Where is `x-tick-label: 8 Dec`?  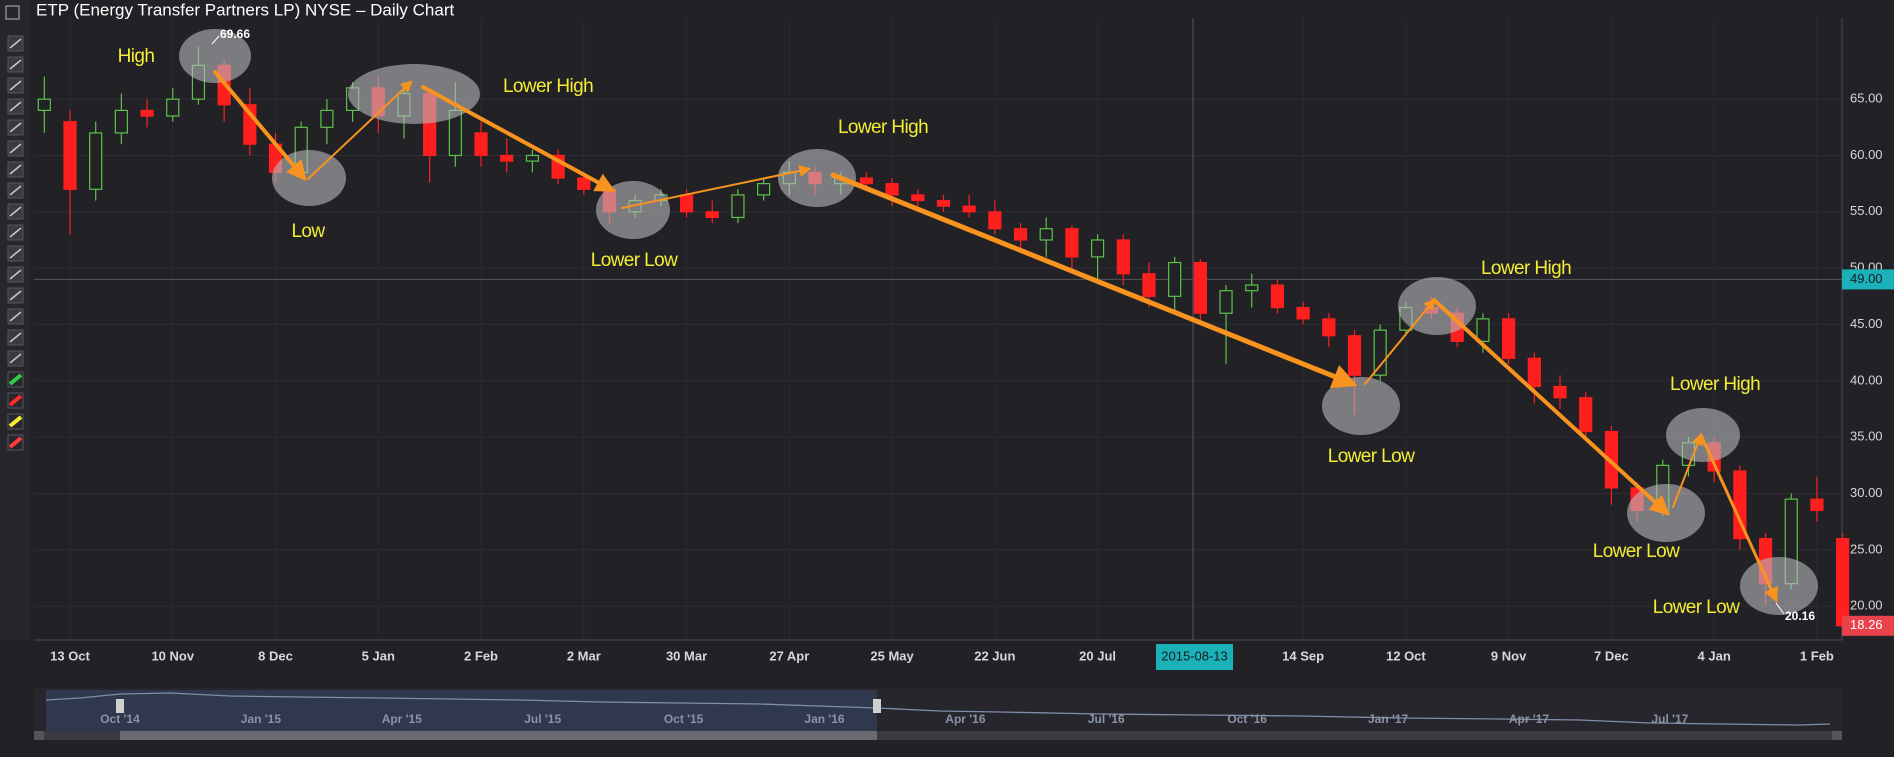 x-tick-label: 8 Dec is located at coordinates (275, 655).